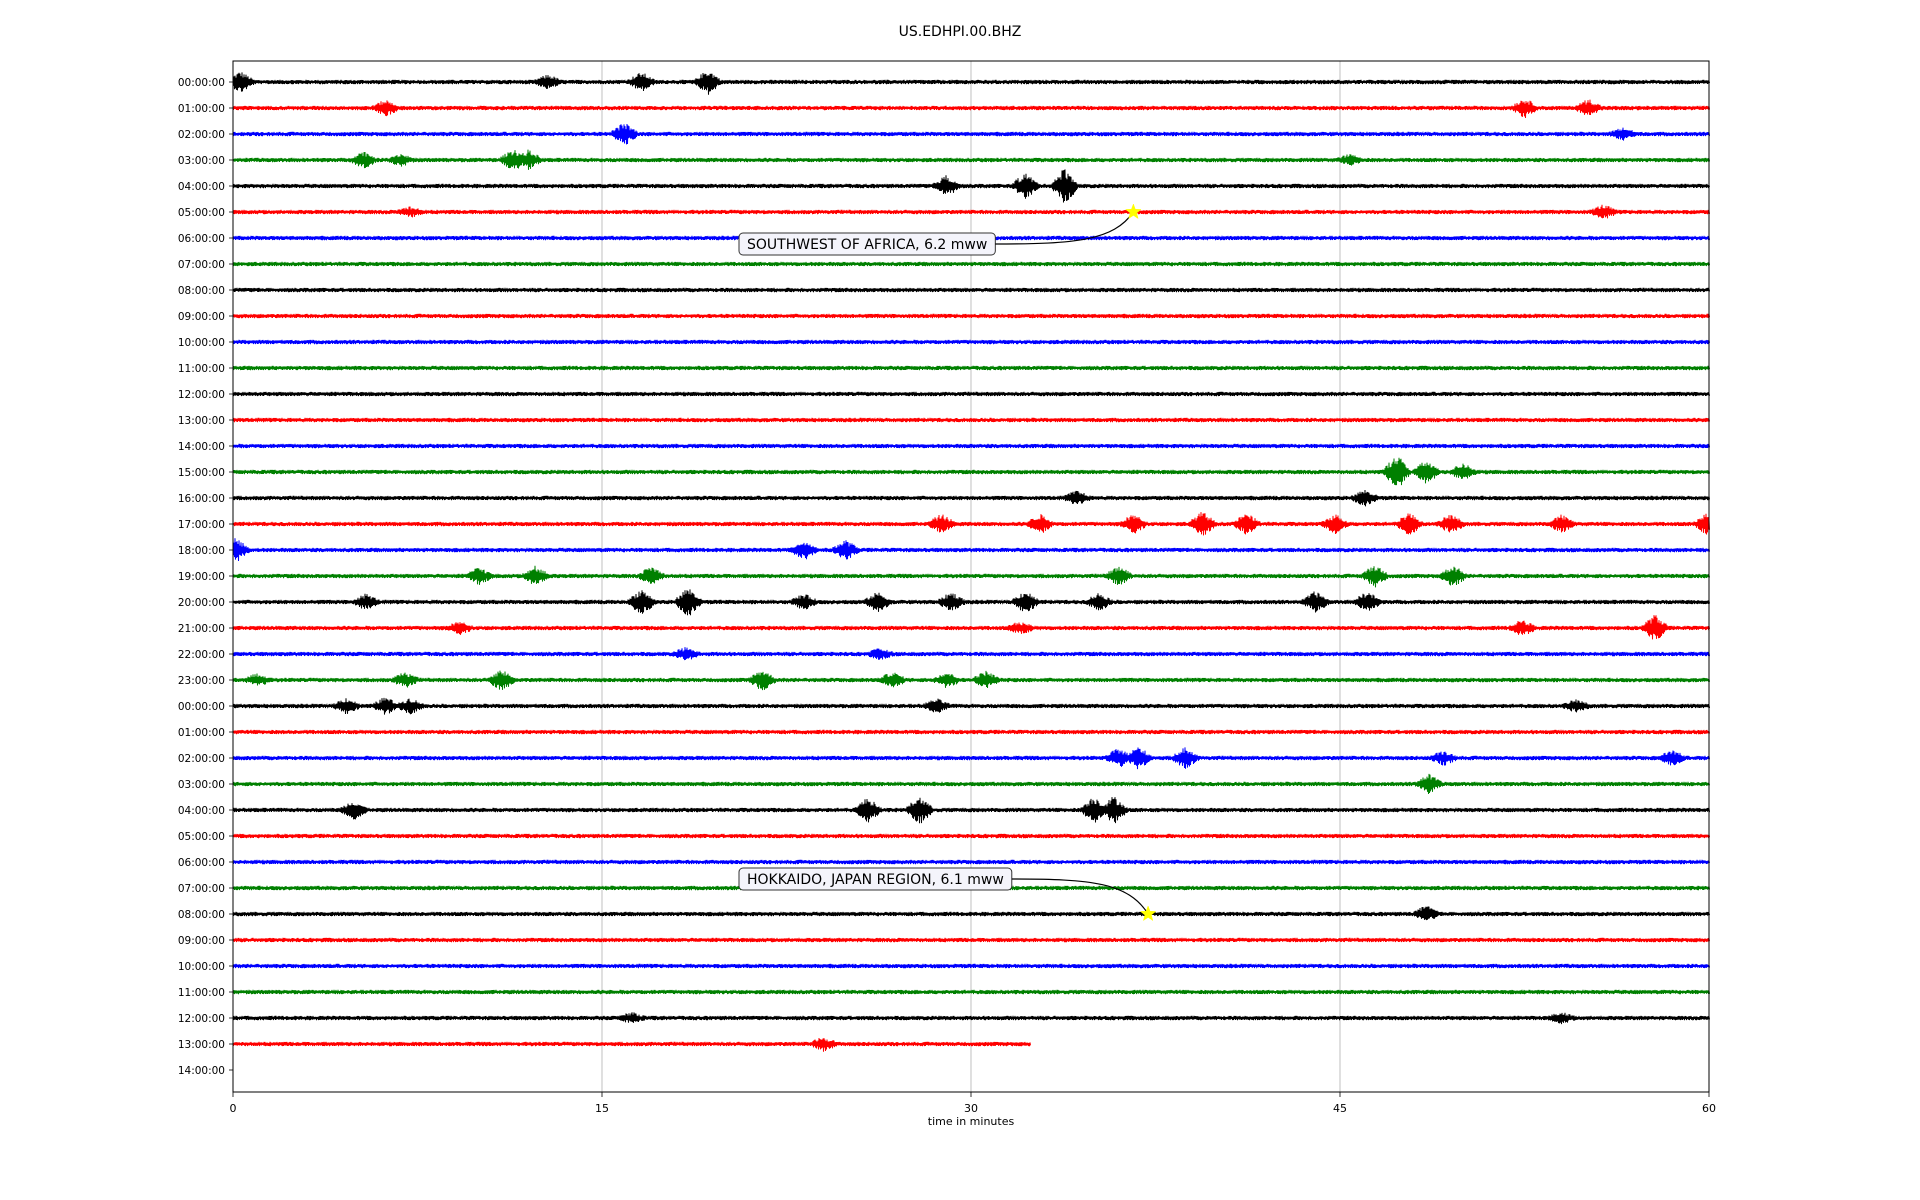 The height and width of the screenshot is (1200, 1920). What do you see at coordinates (201, 577) in the screenshot?
I see `row-label-19: 19:00:00` at bounding box center [201, 577].